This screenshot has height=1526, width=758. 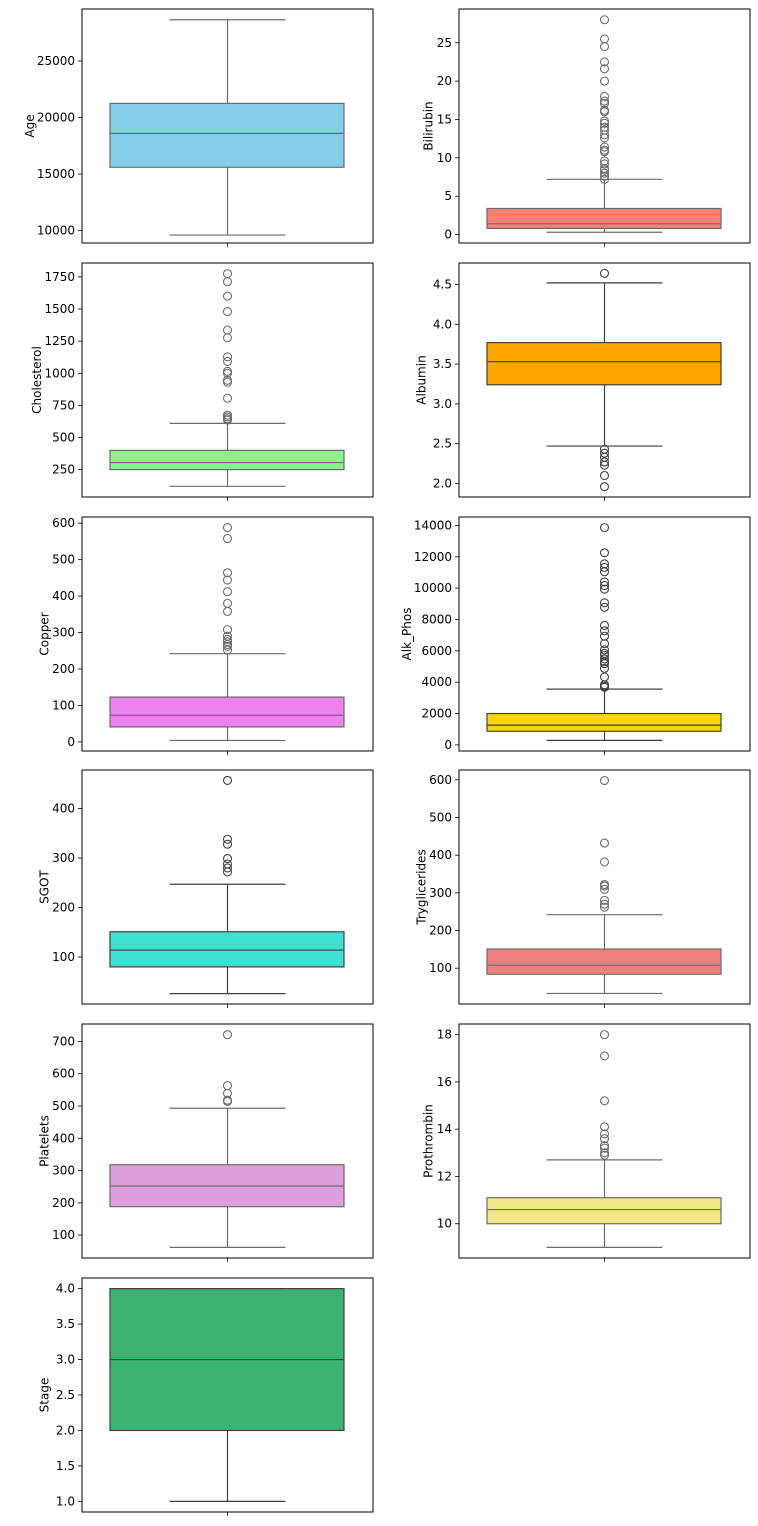 What do you see at coordinates (444, 1129) in the screenshot?
I see `y-tick-label: 14` at bounding box center [444, 1129].